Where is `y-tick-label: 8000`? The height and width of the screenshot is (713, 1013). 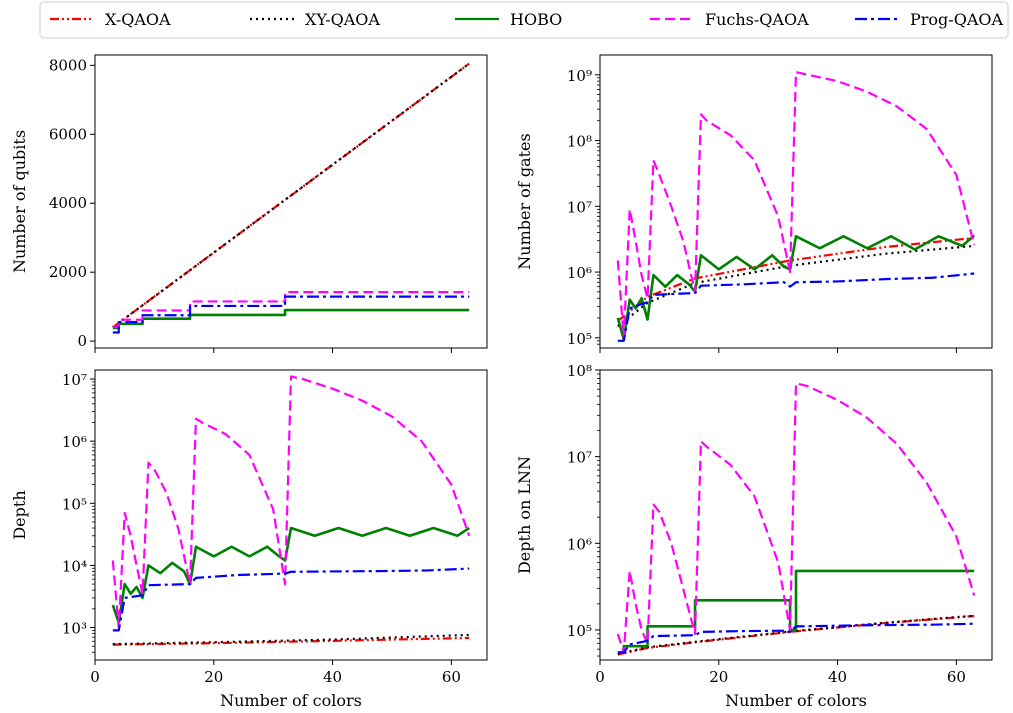
y-tick-label: 8000 is located at coordinates (68, 65).